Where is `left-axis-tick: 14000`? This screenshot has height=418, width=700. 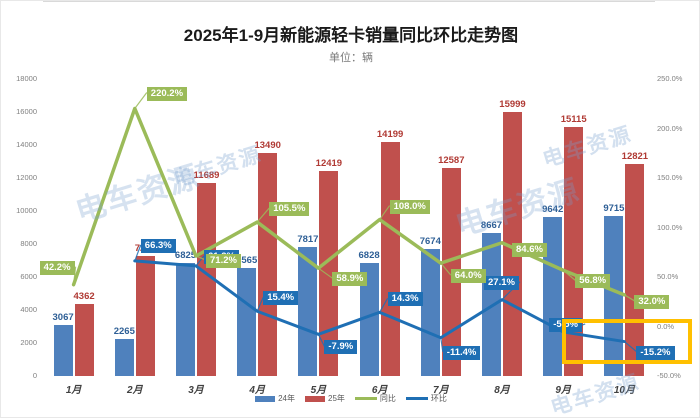
left-axis-tick: 14000 is located at coordinates (26, 144).